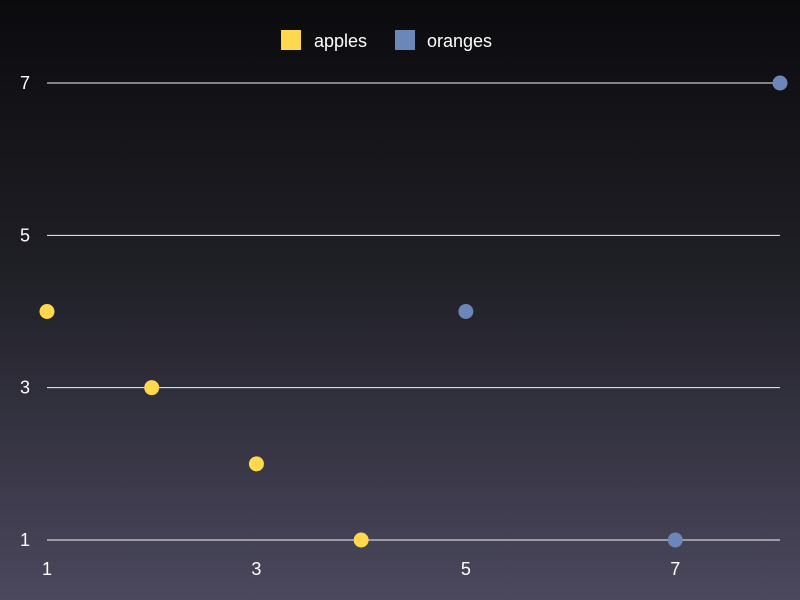 The width and height of the screenshot is (800, 600). Describe the element at coordinates (291, 40) in the screenshot. I see `legend-swatch-apples` at that location.